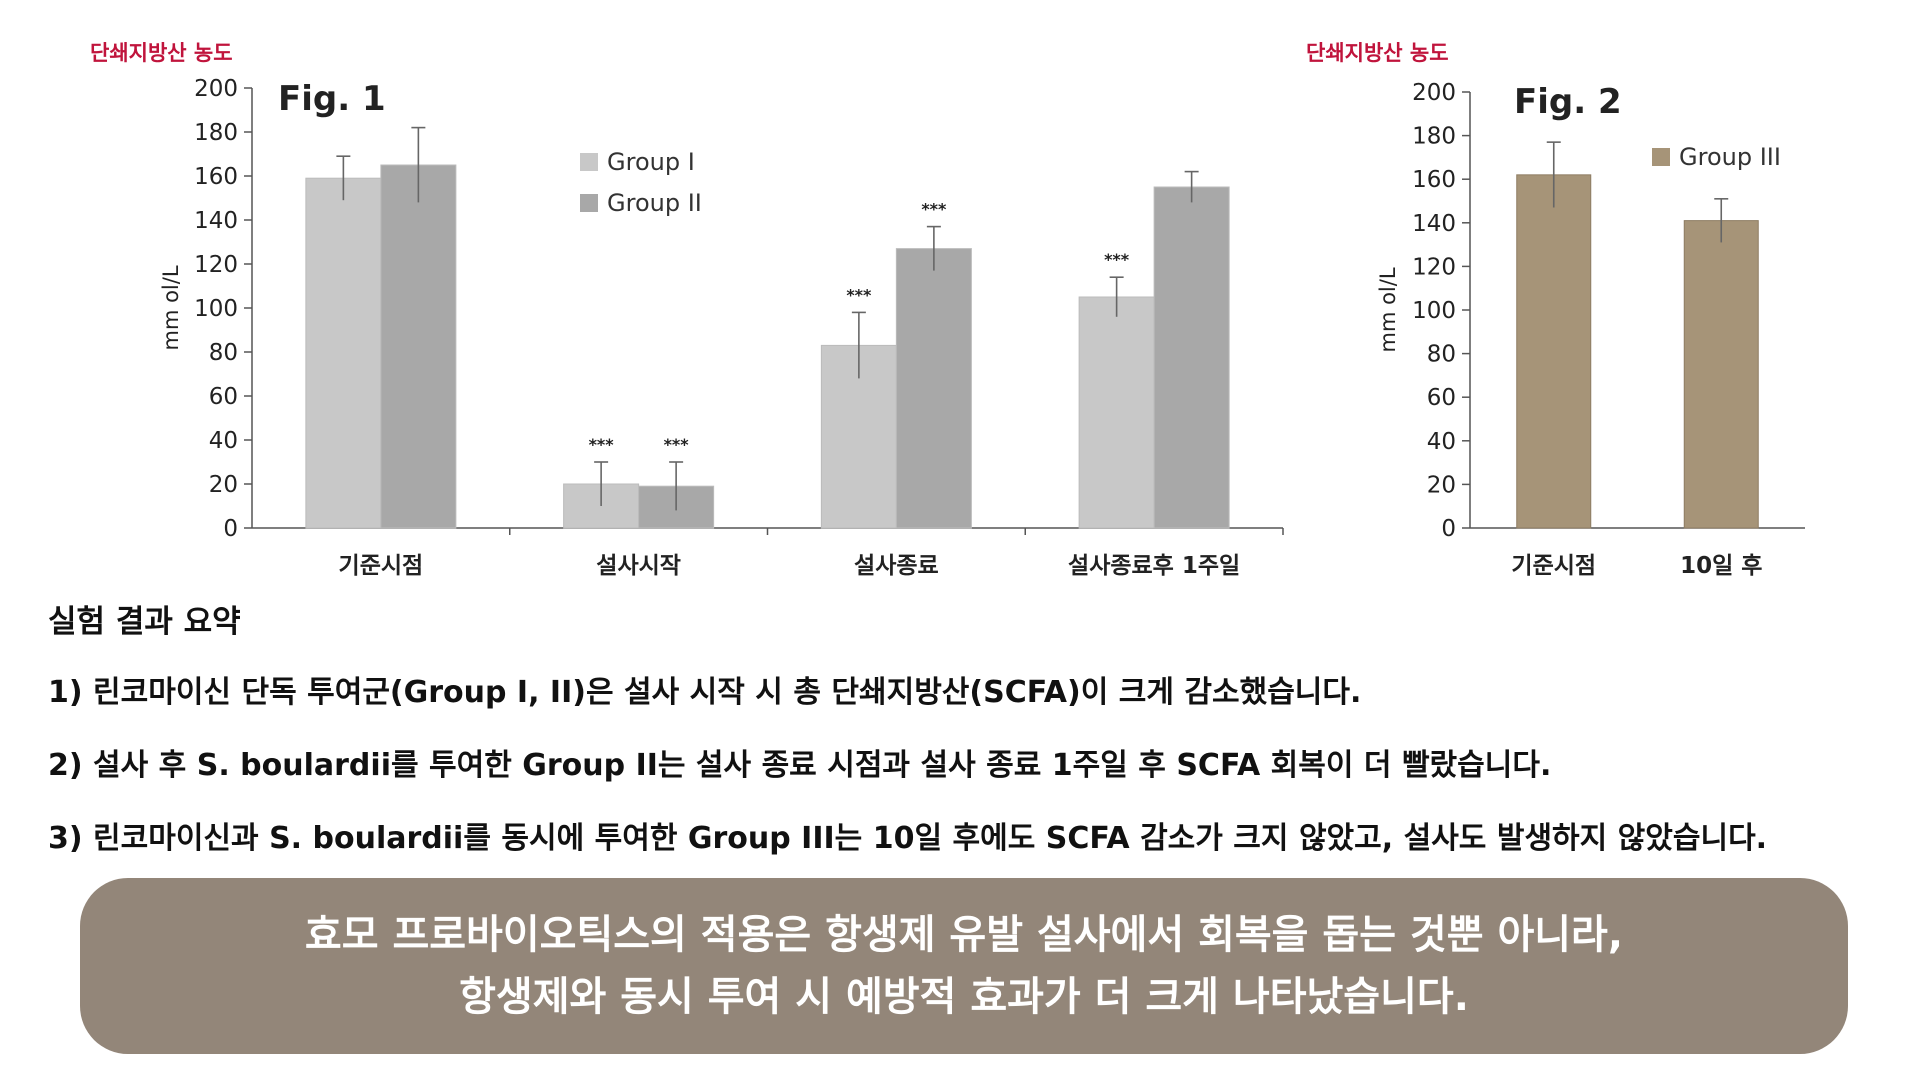  Describe the element at coordinates (381, 566) in the screenshot. I see `fig1-category-label: 기준시점` at that location.